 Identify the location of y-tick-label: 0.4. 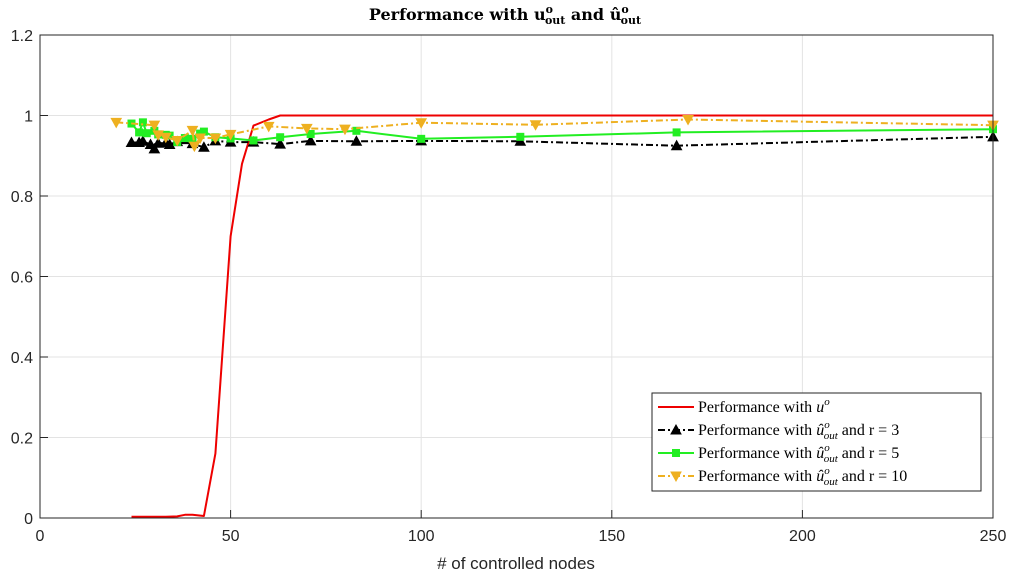
(22, 358).